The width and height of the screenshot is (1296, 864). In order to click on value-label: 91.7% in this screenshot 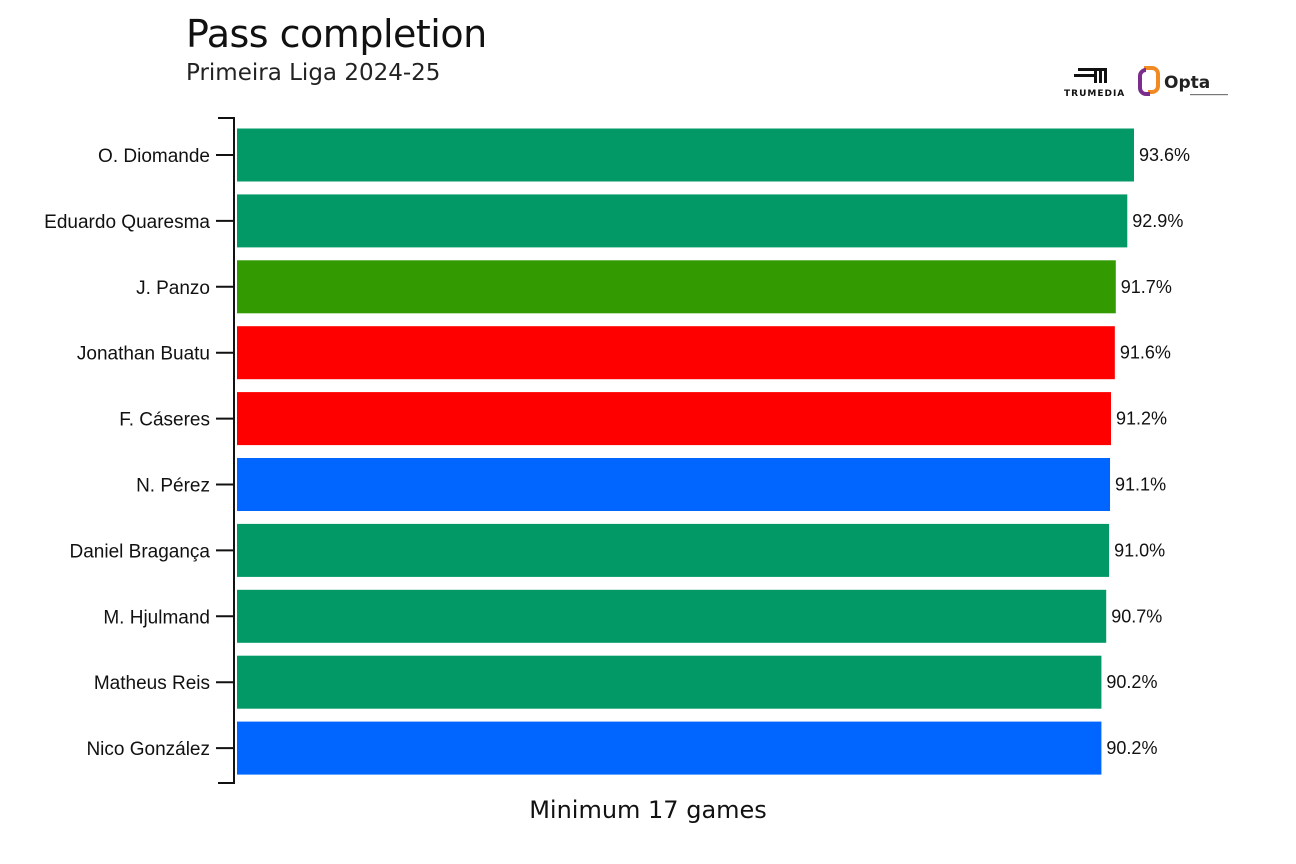, I will do `click(1146, 287)`.